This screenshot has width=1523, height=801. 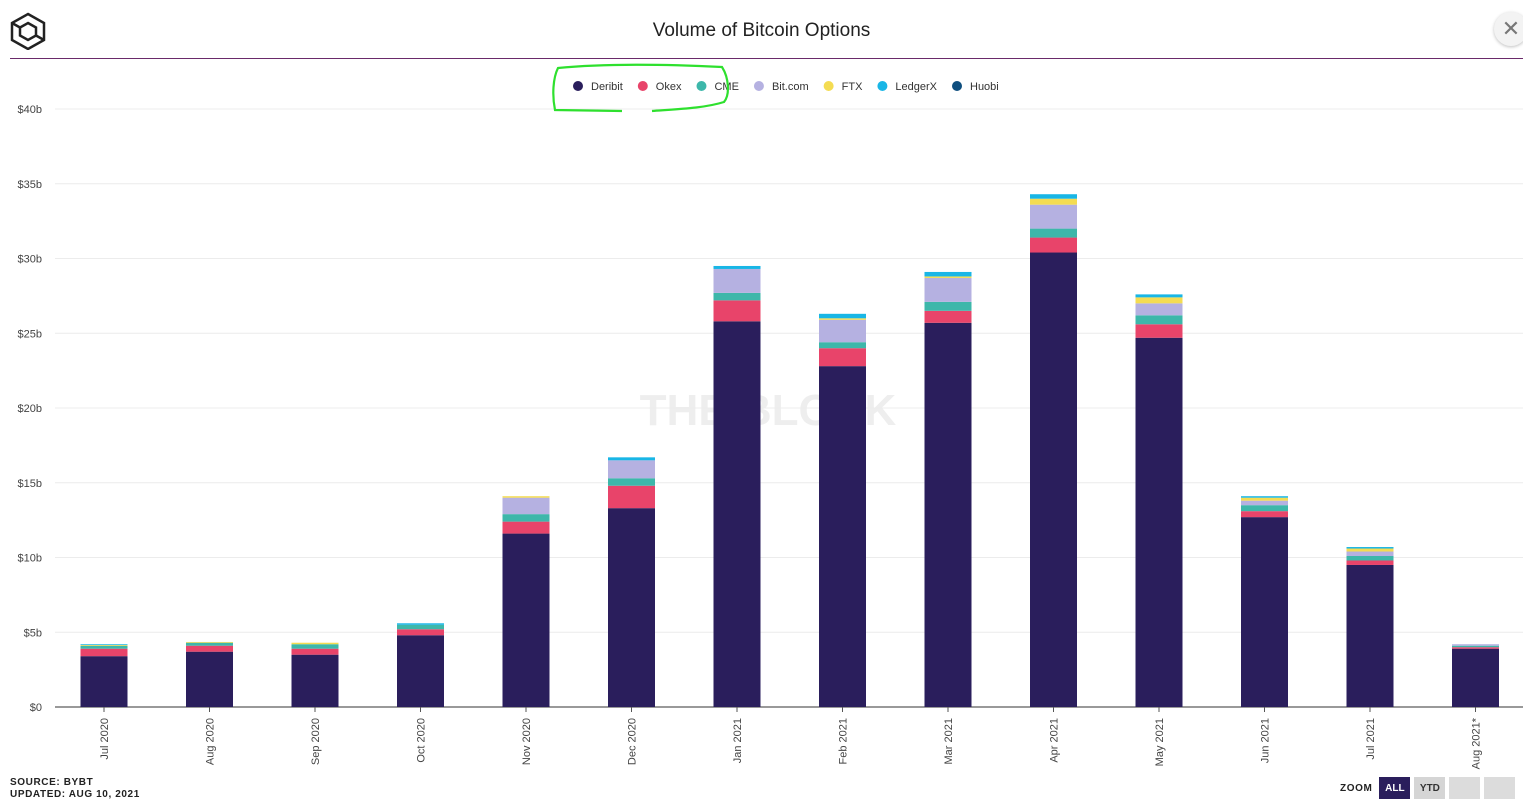 I want to click on y-tick-label: $15b, so click(x=30, y=484).